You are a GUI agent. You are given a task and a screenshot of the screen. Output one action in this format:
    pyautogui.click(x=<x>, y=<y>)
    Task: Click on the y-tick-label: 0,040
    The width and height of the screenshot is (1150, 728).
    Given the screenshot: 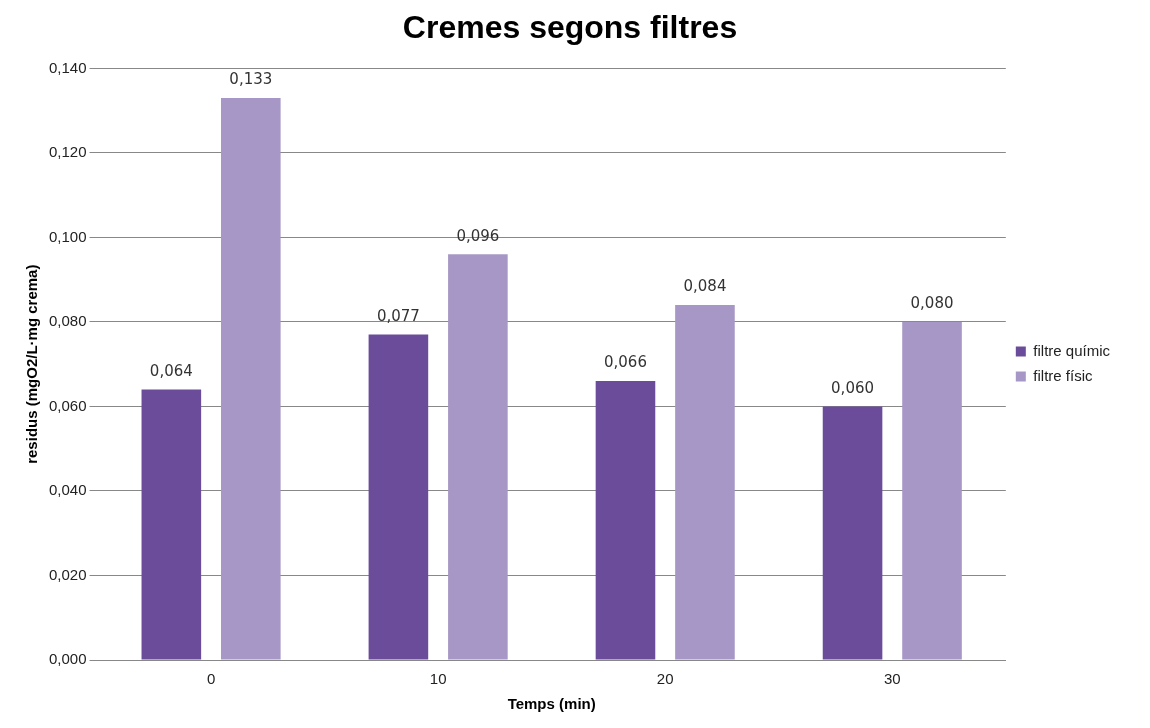 What is the action you would take?
    pyautogui.click(x=67, y=490)
    